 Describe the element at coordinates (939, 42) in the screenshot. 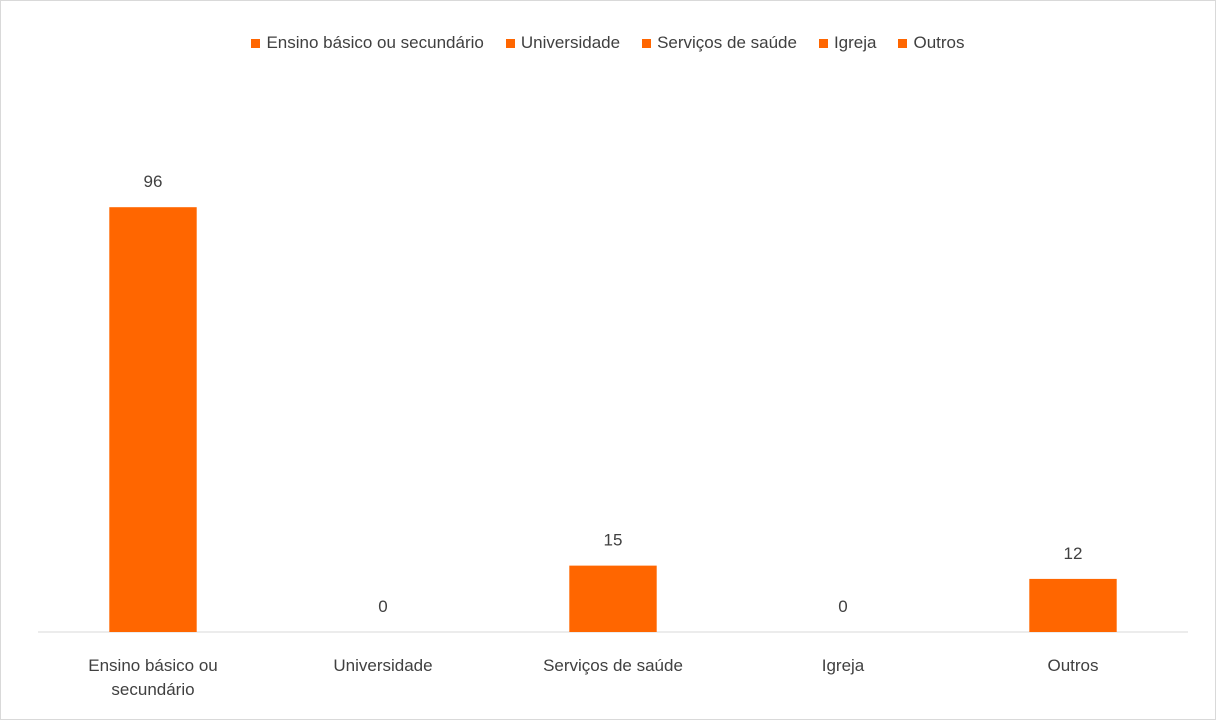

I see `legend-label: Outros` at that location.